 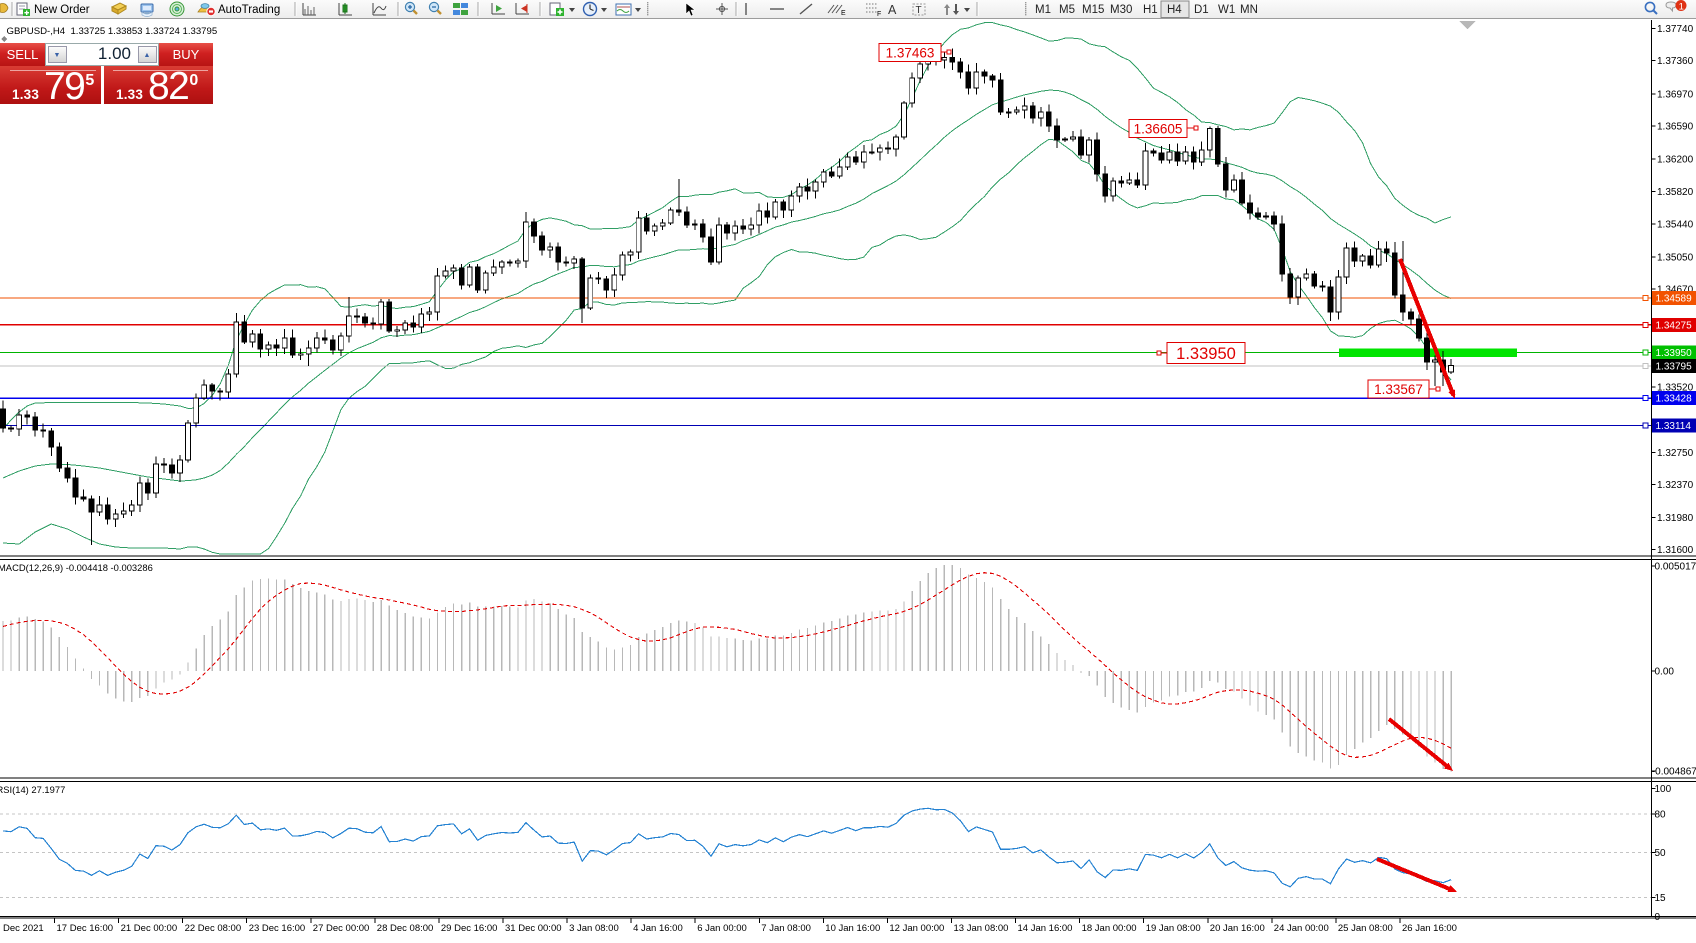 I want to click on svg-text: 1.33795, so click(x=1674, y=367).